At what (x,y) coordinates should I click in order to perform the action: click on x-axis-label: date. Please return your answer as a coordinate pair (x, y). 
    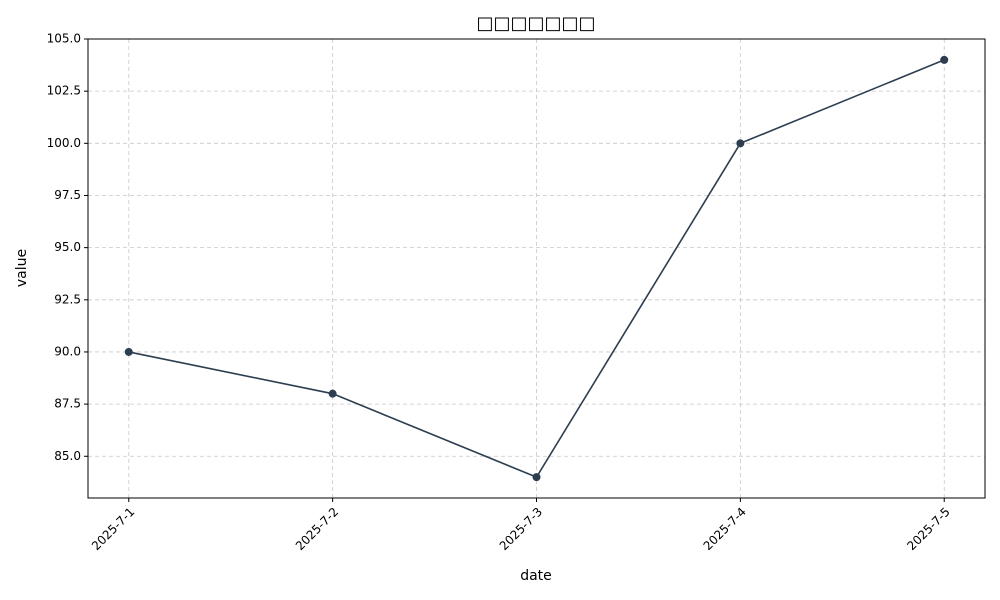
    Looking at the image, I should click on (536, 576).